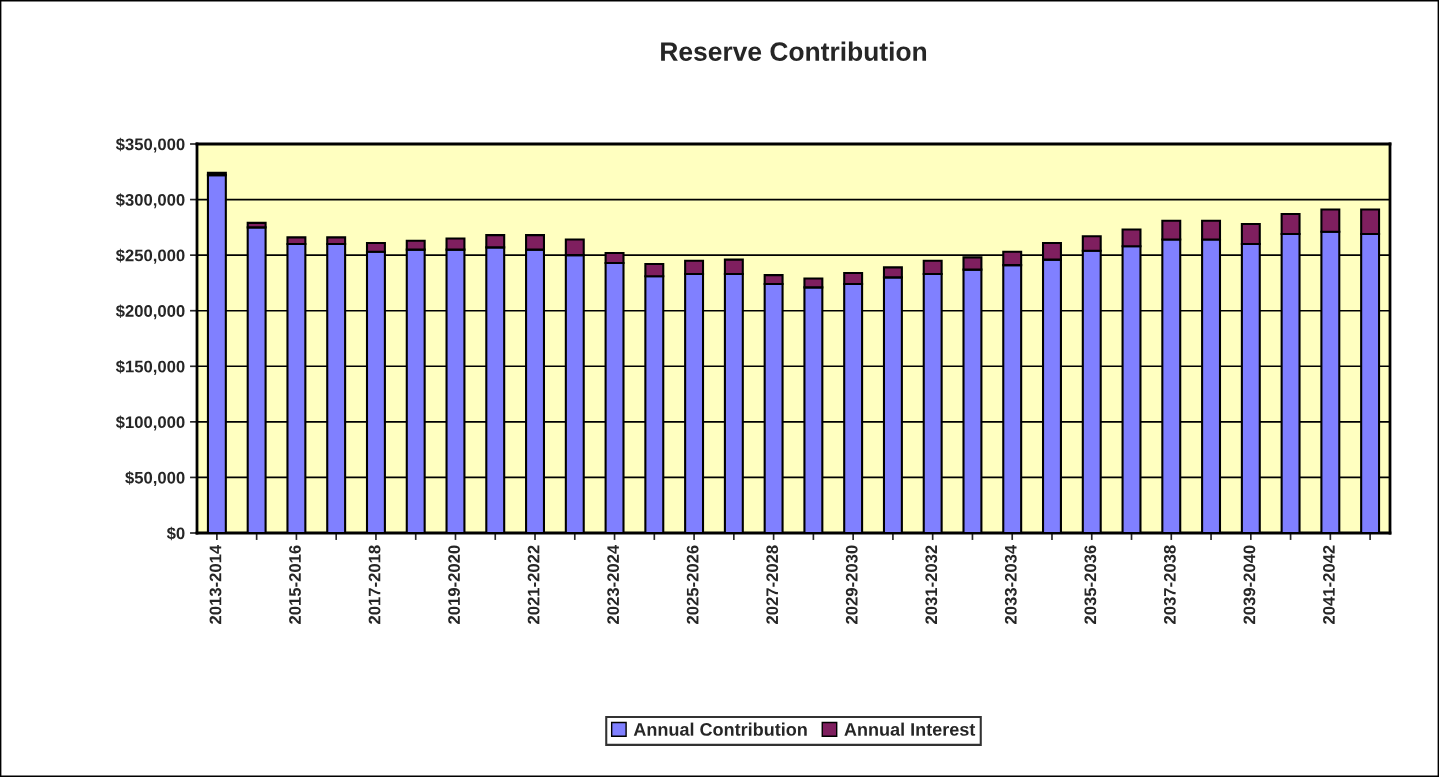  What do you see at coordinates (1010, 584) in the screenshot?
I see `x-tick-label: 2033-2034` at bounding box center [1010, 584].